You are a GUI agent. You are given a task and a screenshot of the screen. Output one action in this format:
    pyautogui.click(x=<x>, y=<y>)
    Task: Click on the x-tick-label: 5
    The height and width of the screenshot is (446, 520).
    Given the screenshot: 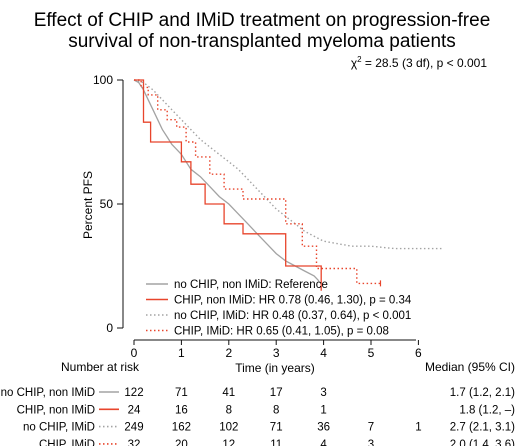 What is the action you would take?
    pyautogui.click(x=371, y=353)
    